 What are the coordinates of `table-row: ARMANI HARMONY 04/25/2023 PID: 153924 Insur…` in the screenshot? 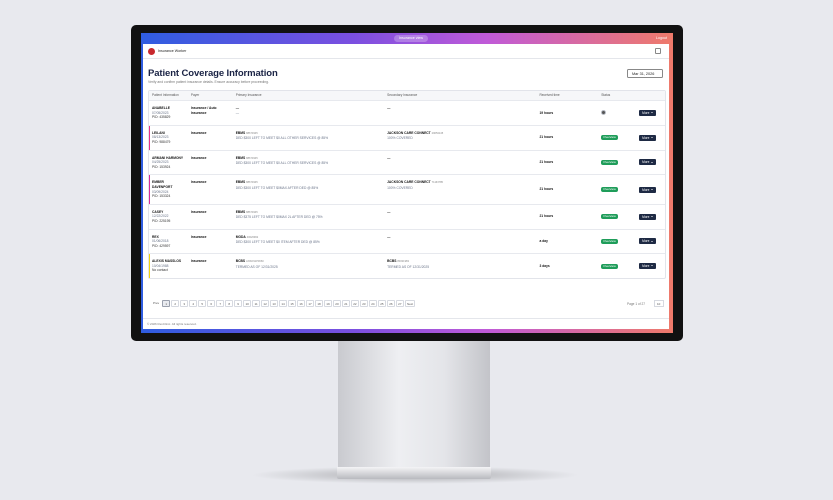 It's located at (407, 162).